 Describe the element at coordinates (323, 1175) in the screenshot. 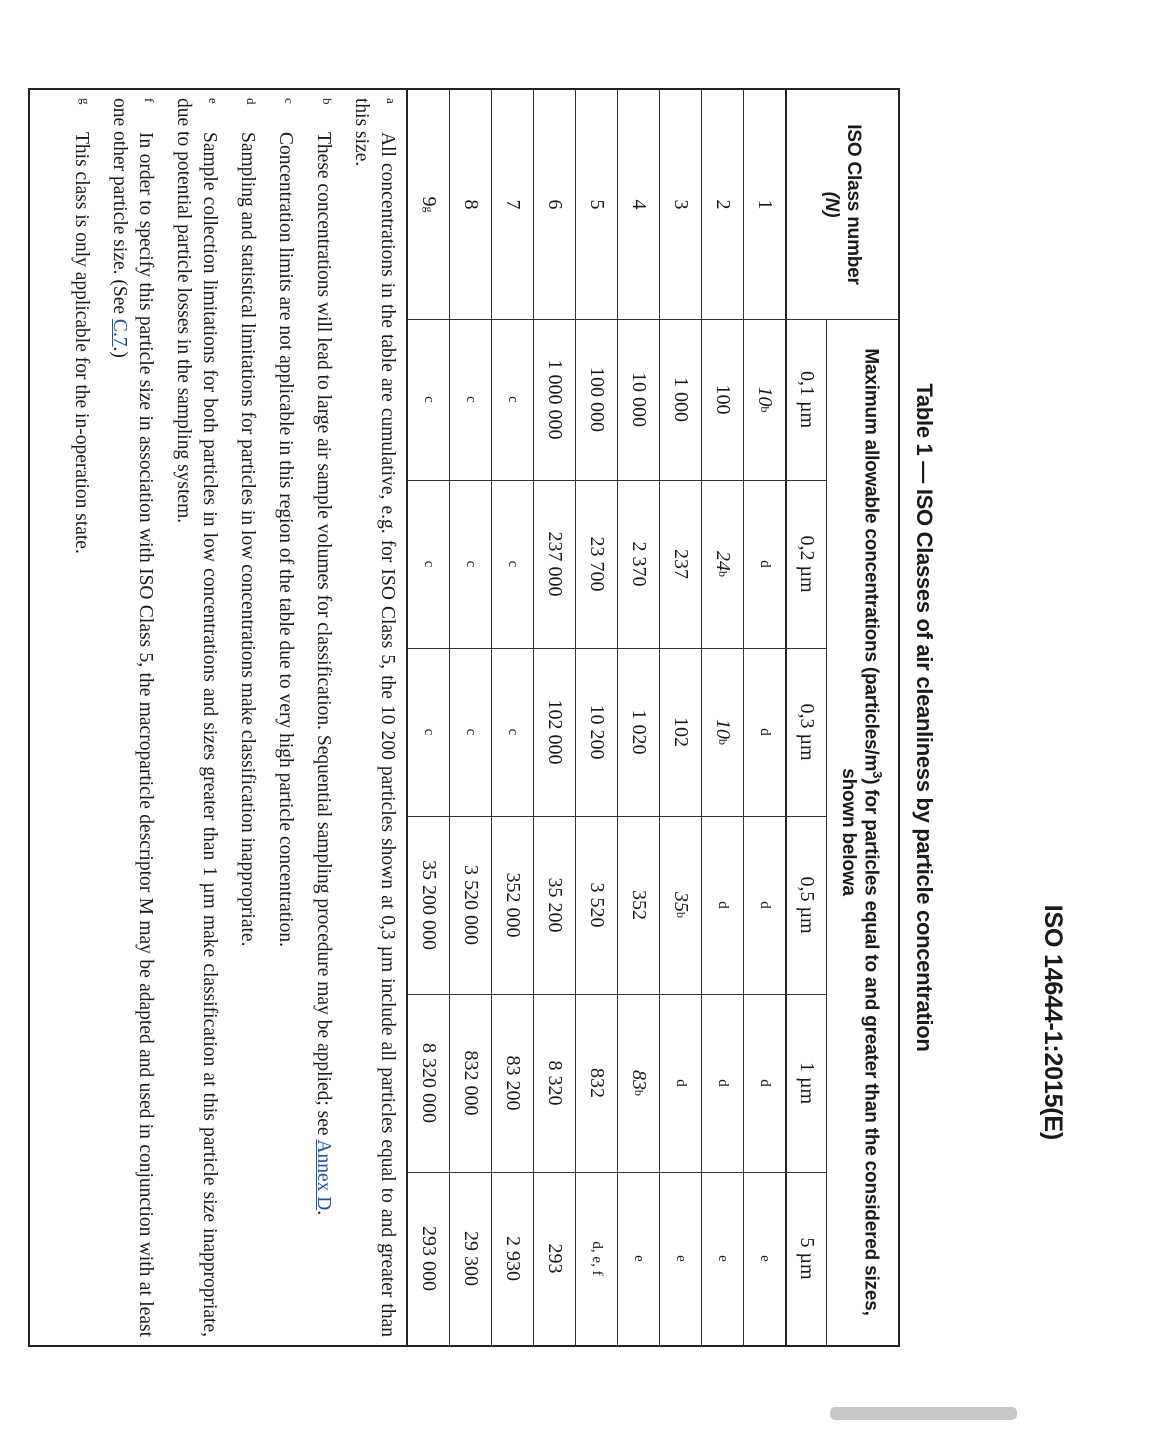

I see `cross-reference-link: Annex D` at that location.